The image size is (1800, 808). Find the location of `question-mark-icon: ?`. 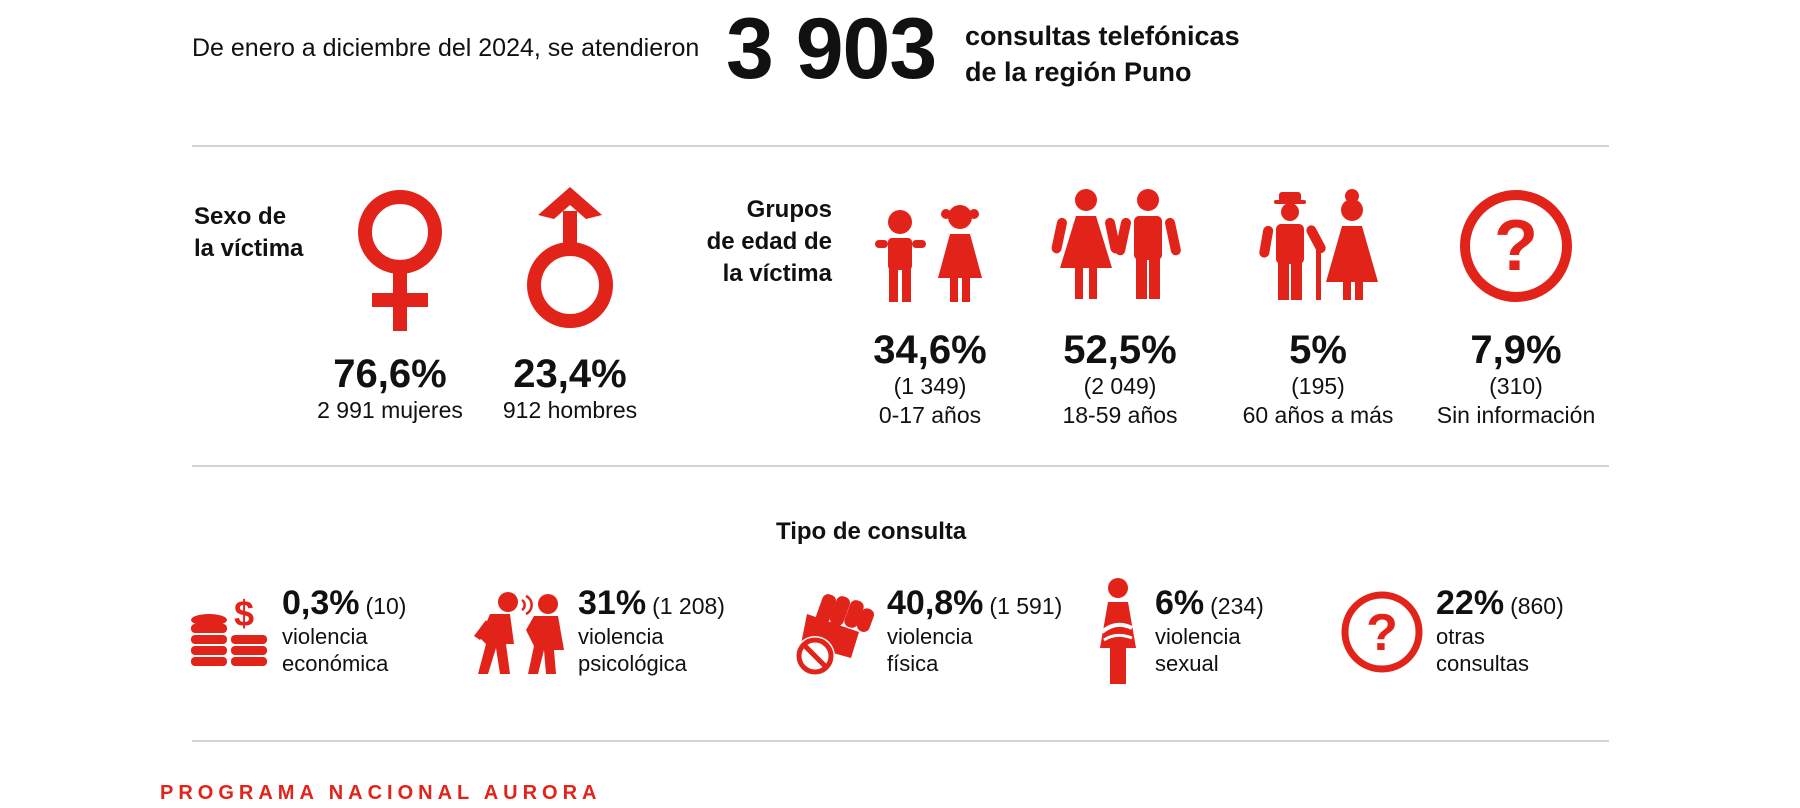

question-mark-icon: ? is located at coordinates (1516, 246).